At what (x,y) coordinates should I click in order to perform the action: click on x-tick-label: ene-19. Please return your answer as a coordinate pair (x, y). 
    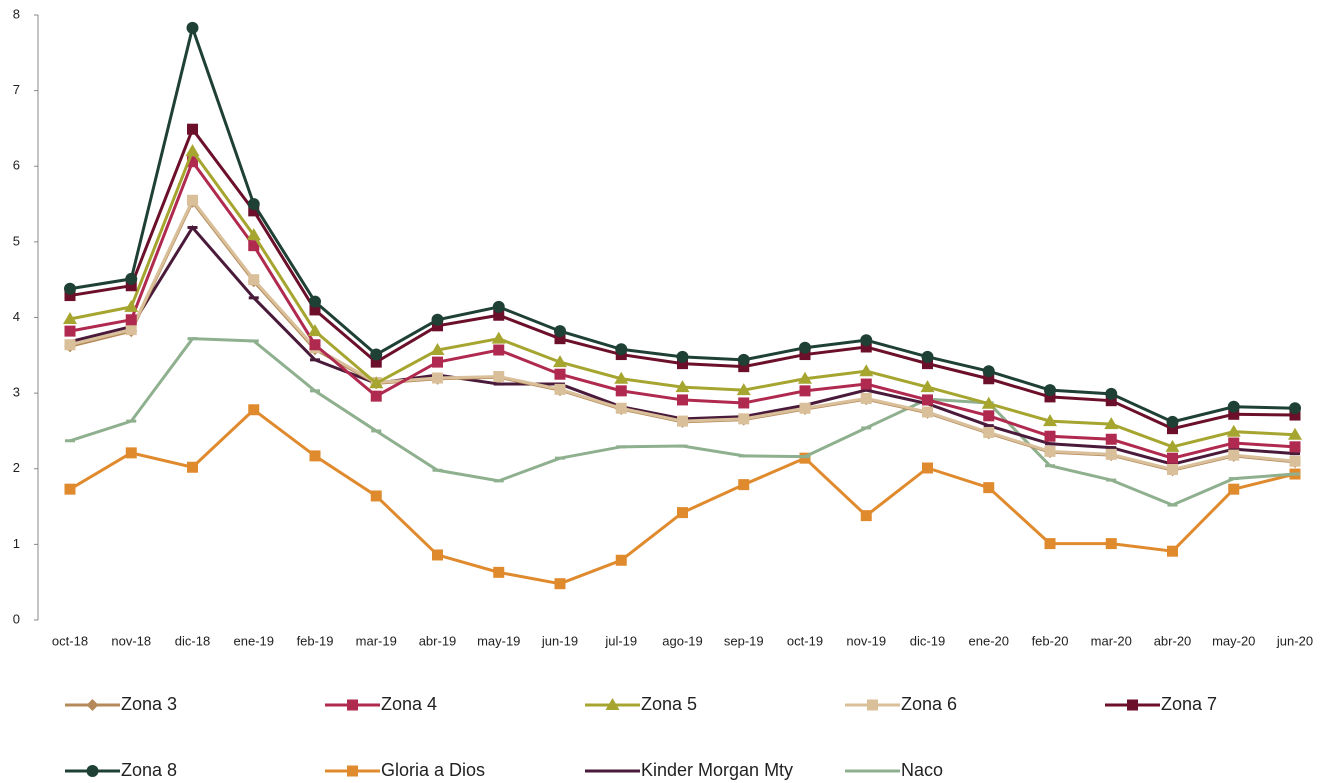
    Looking at the image, I should click on (254, 640).